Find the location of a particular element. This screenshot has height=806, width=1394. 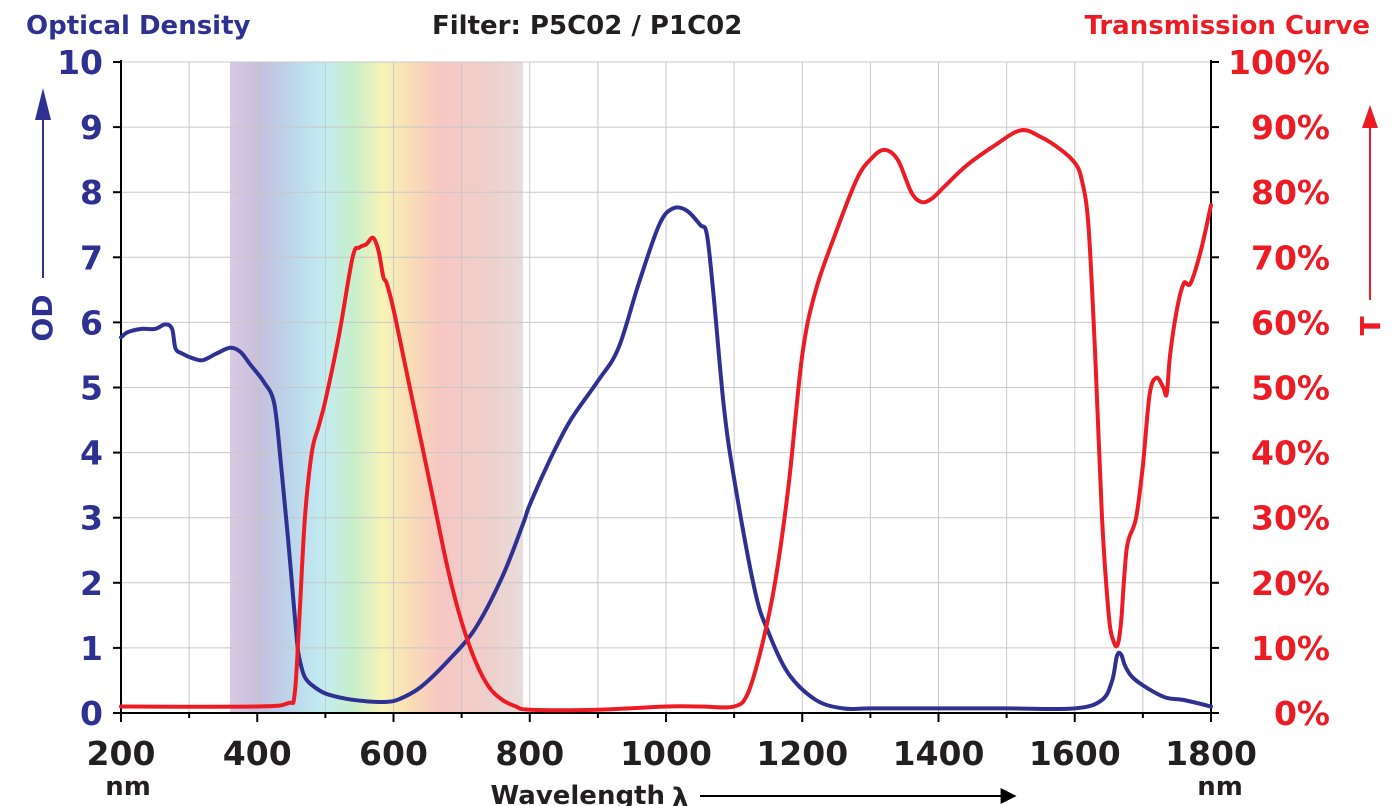

right-tick-label: 10% is located at coordinates (1290, 648).